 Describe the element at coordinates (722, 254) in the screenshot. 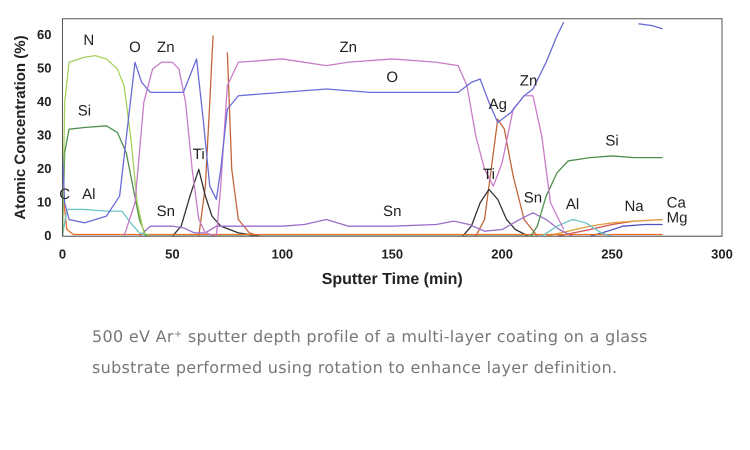

I see `x-tick-label: 300` at that location.